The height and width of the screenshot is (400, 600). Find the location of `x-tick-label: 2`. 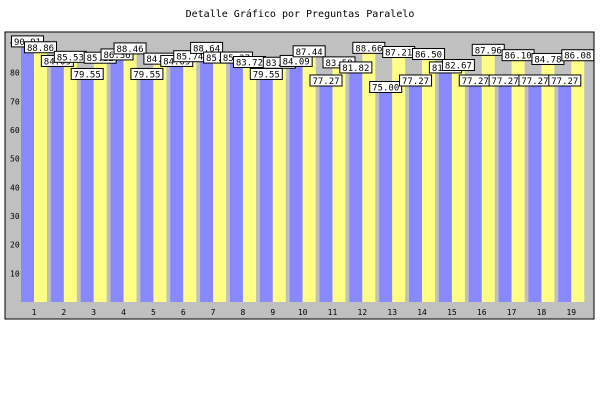

x-tick-label: 2 is located at coordinates (63, 312).